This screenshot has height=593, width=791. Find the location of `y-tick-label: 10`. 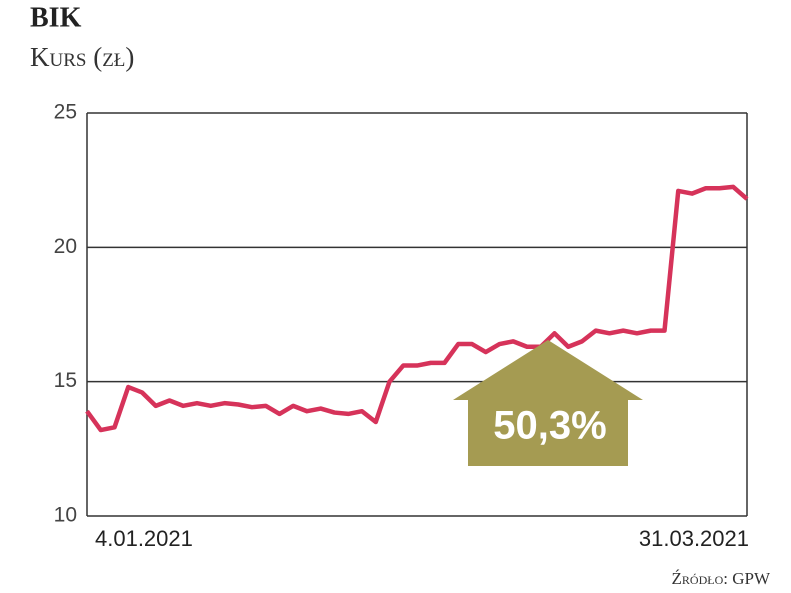

y-tick-label: 10 is located at coordinates (65, 515).